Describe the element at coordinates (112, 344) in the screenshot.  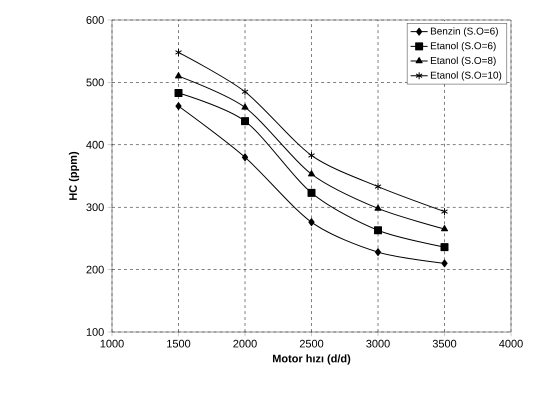
I see `x-tick-label: 1000` at that location.